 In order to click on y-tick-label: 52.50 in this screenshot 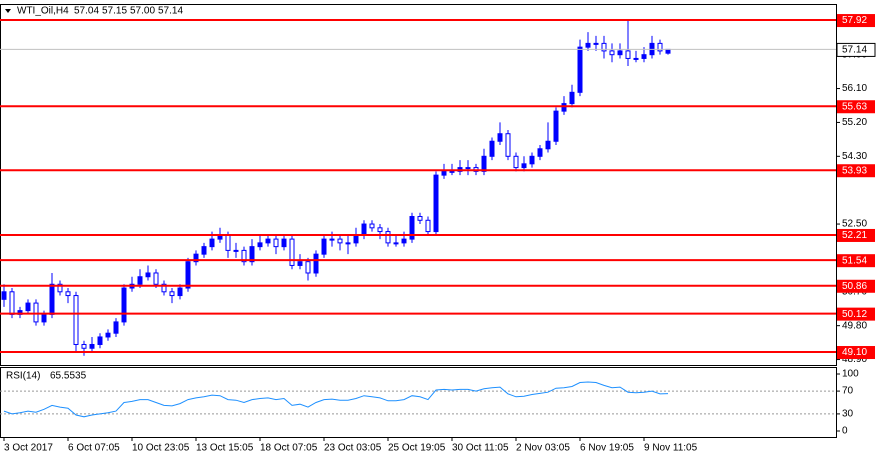, I will do `click(854, 224)`.